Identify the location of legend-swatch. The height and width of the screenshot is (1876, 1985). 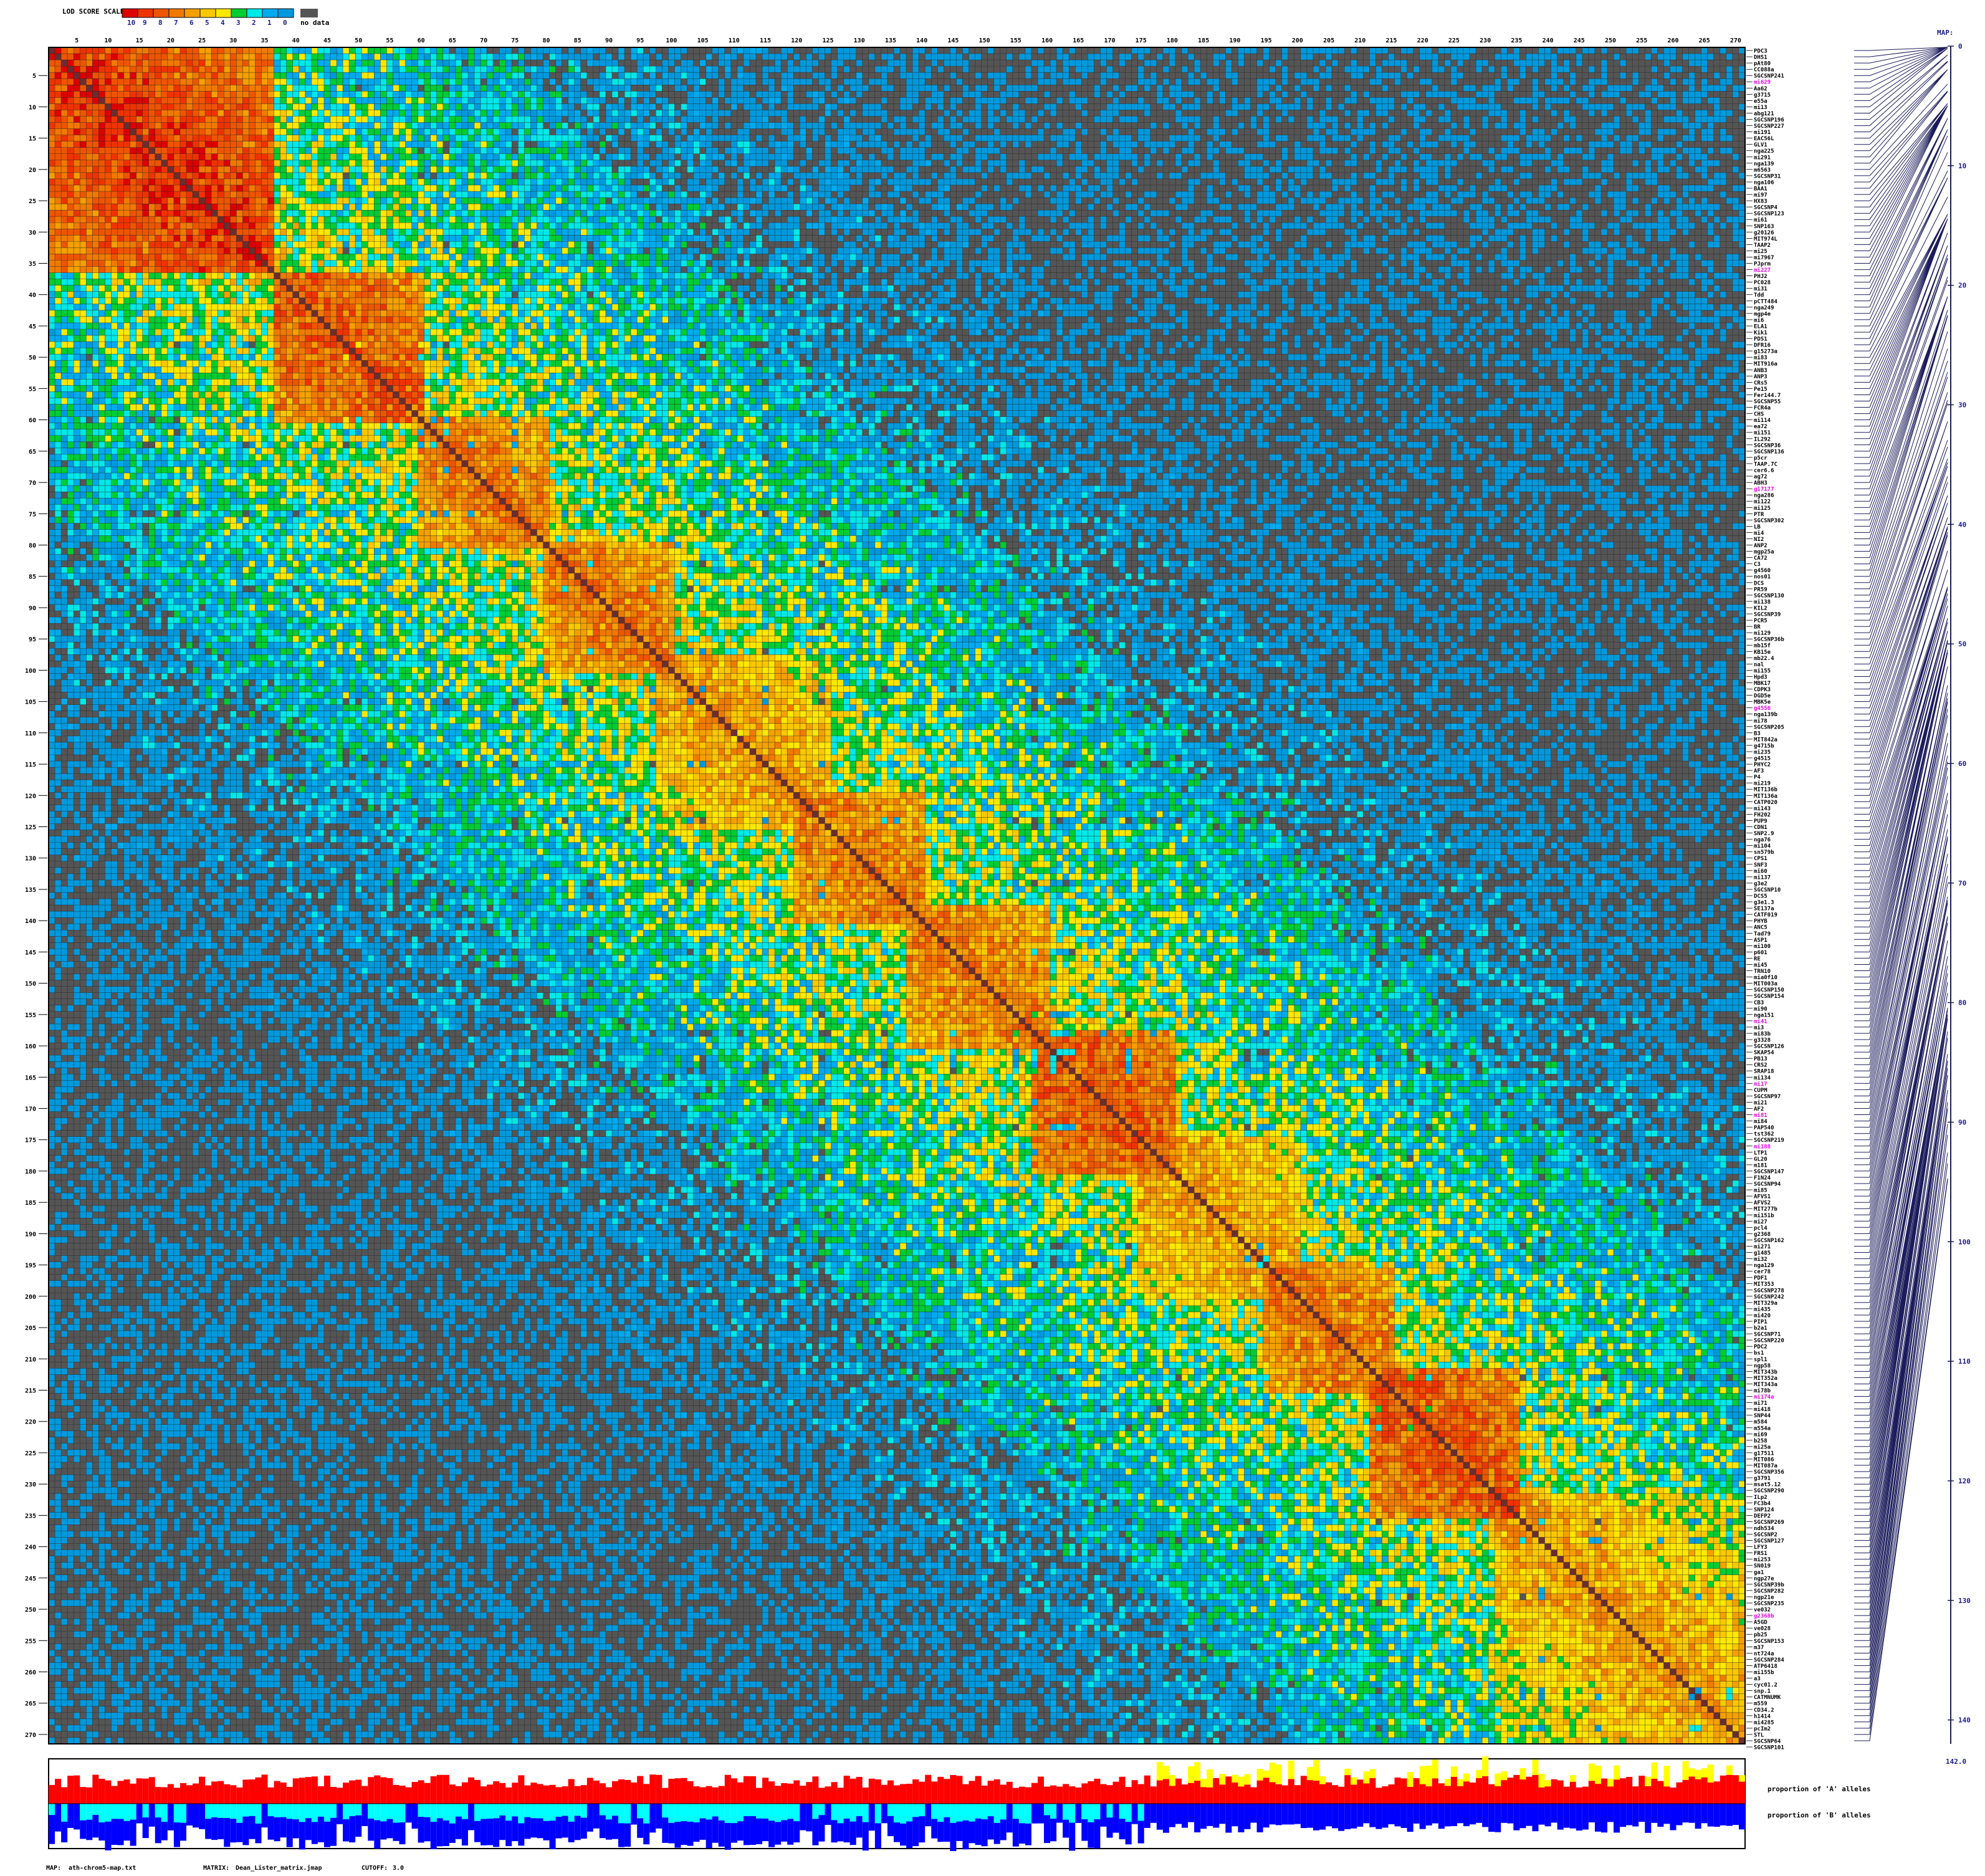
(130, 13).